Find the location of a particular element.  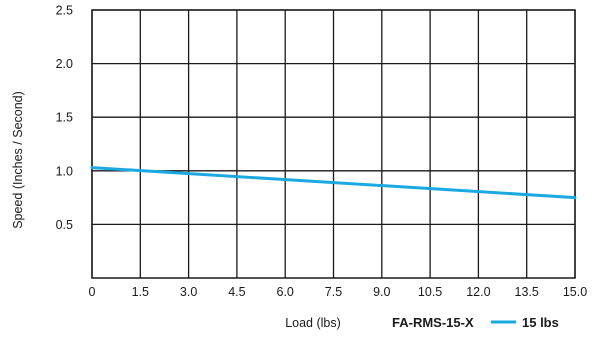

x-tick-label: 1.5 is located at coordinates (140, 292).